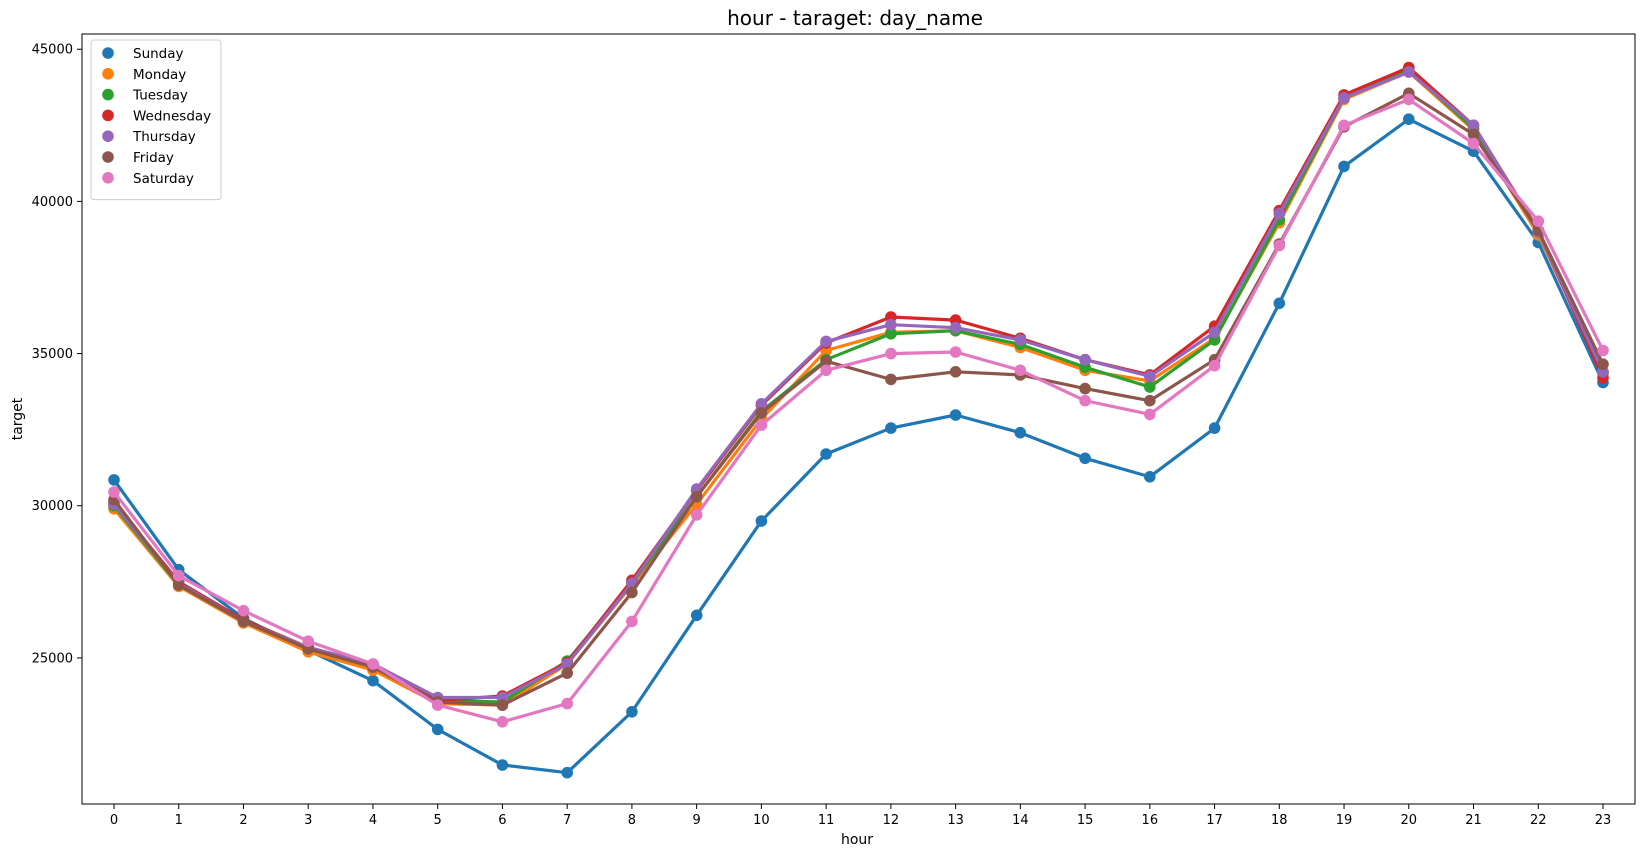 The height and width of the screenshot is (857, 1643). I want to click on x-tick-label: 21, so click(1473, 820).